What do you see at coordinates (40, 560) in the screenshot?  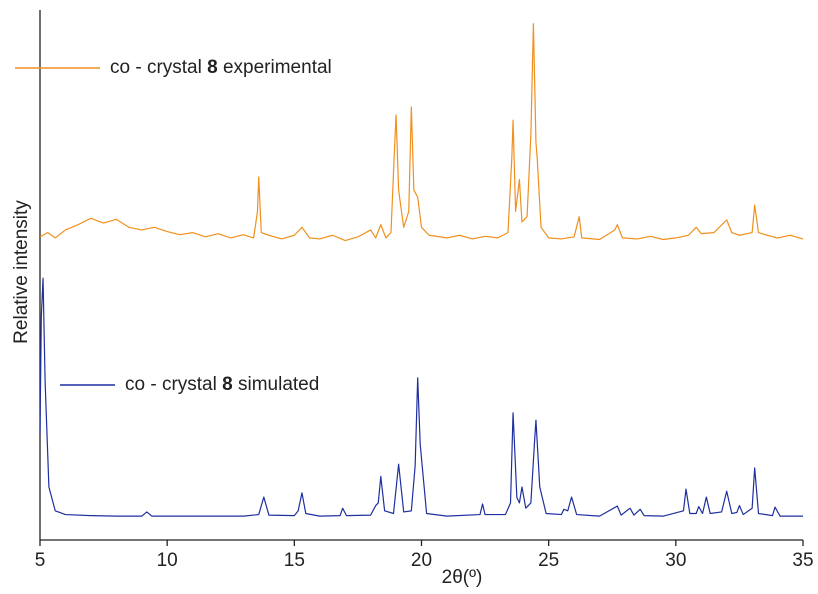 I see `x-tick-label: 5` at bounding box center [40, 560].